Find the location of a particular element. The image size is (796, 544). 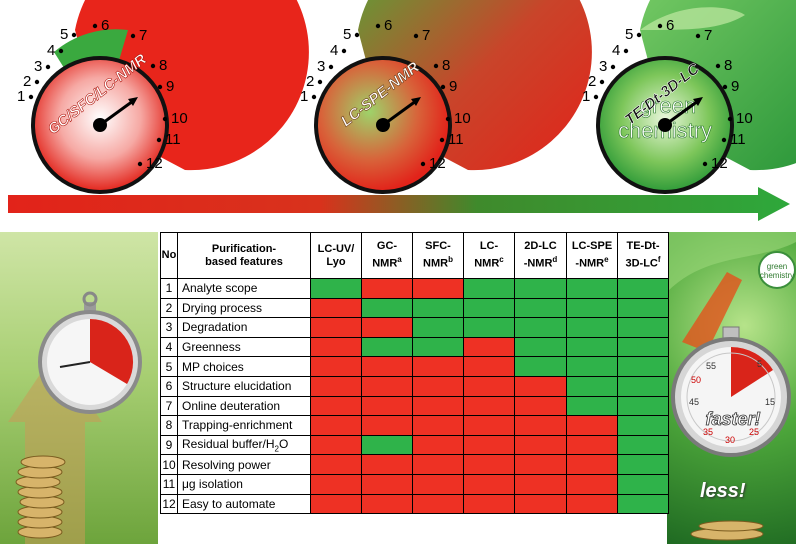

row-number: 2 is located at coordinates (169, 308).